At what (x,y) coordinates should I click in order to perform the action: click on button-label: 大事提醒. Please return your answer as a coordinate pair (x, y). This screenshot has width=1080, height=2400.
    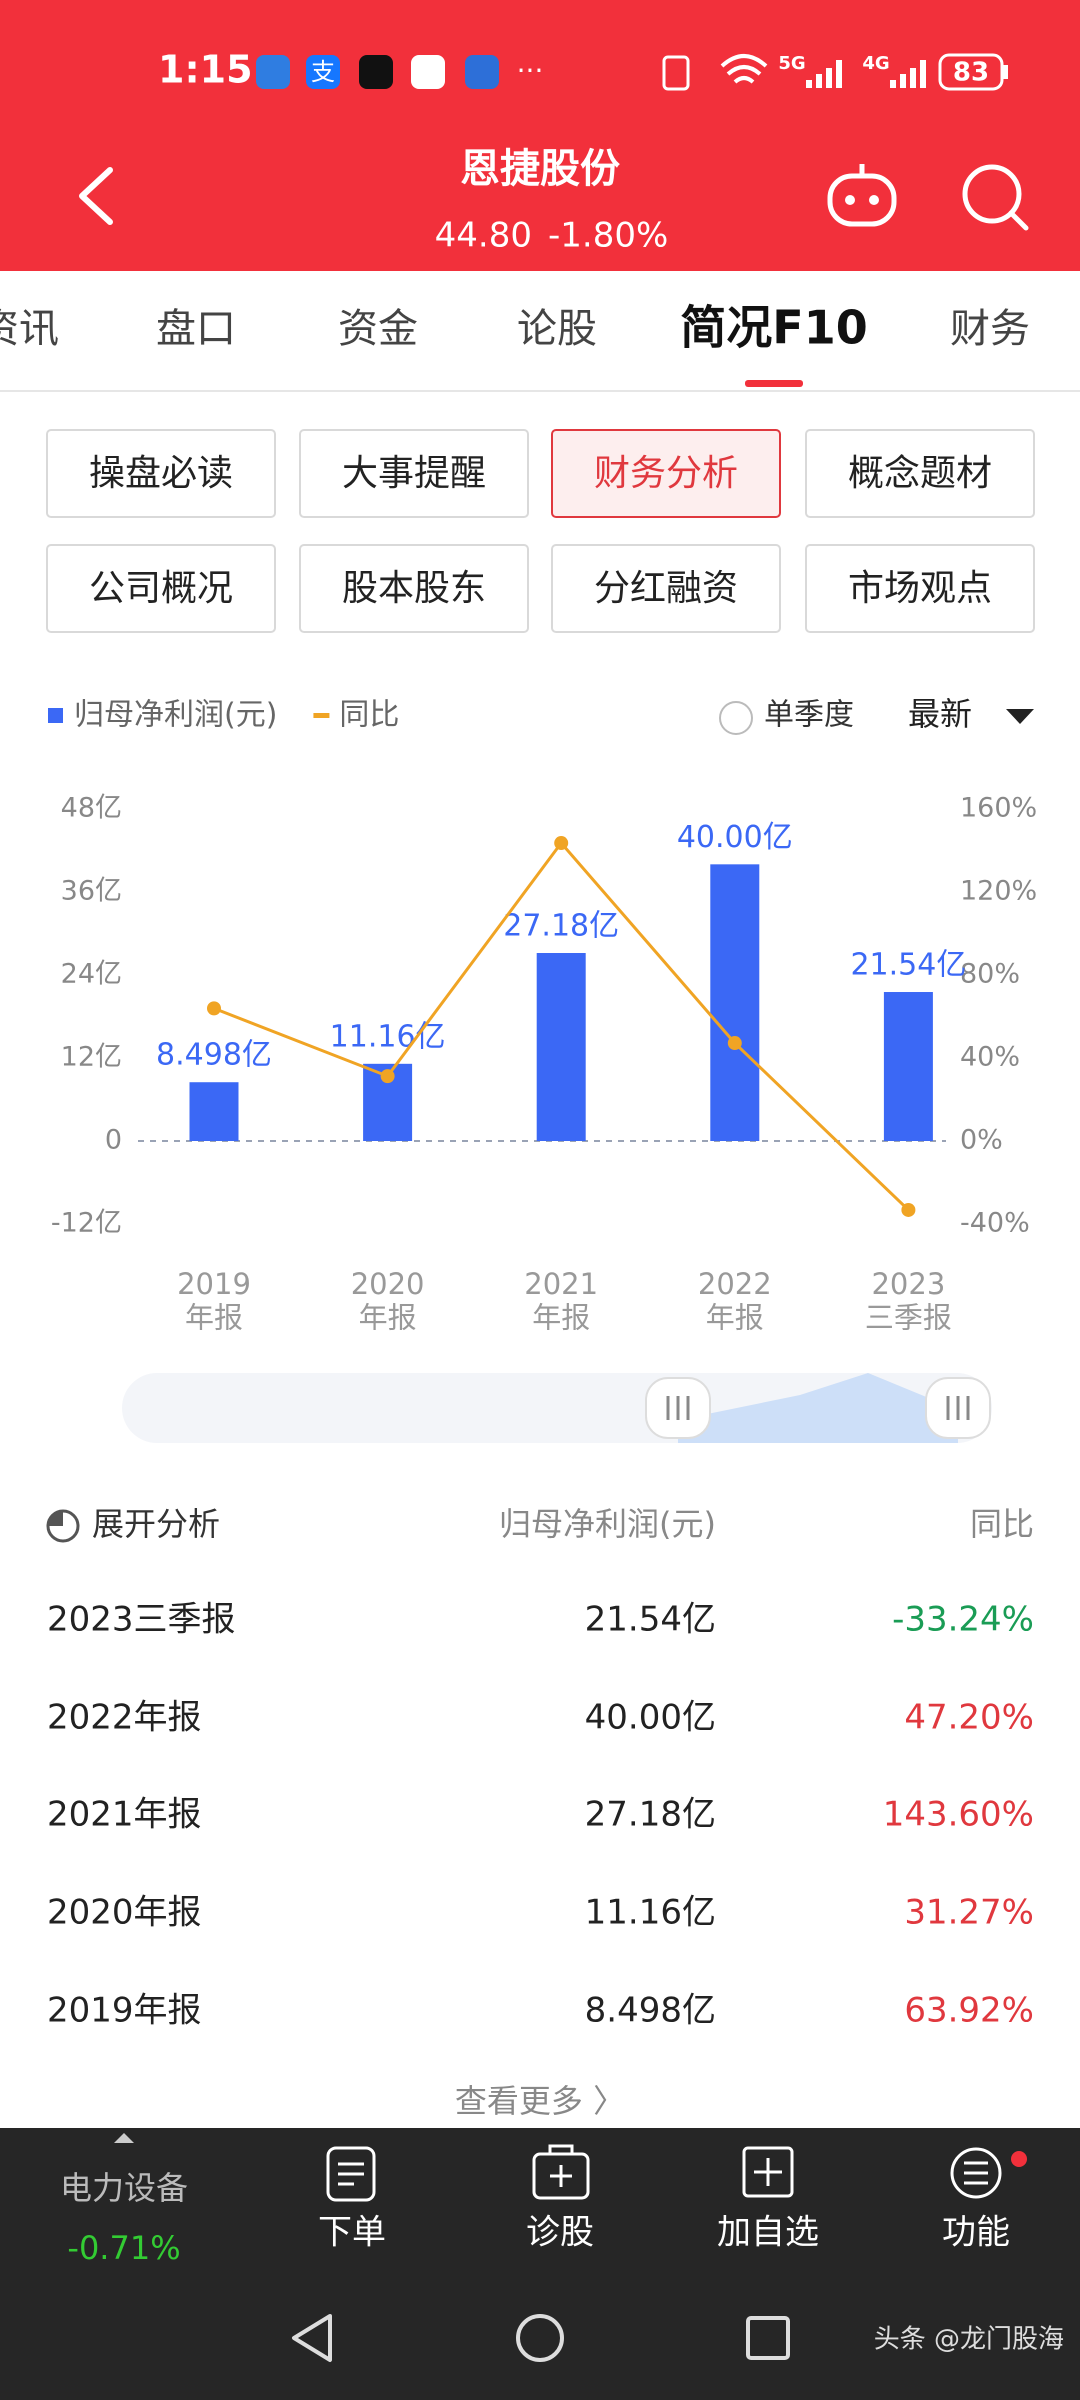
    Looking at the image, I should click on (414, 473).